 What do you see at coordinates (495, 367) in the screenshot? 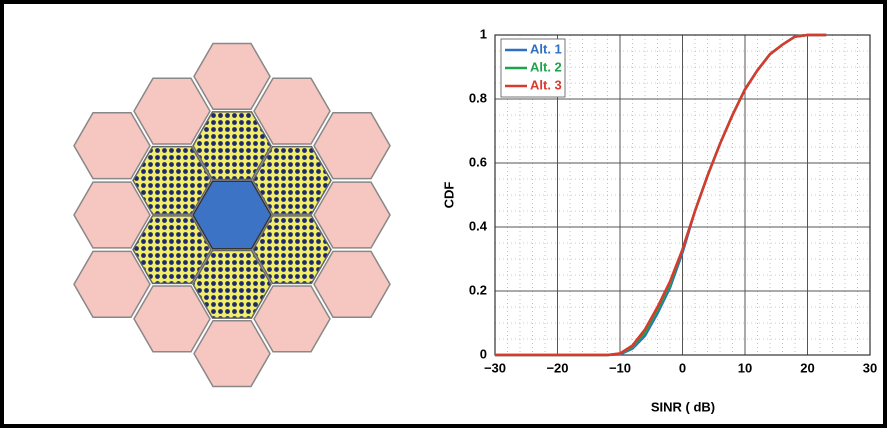
I see `x-tick-label: −30` at bounding box center [495, 367].